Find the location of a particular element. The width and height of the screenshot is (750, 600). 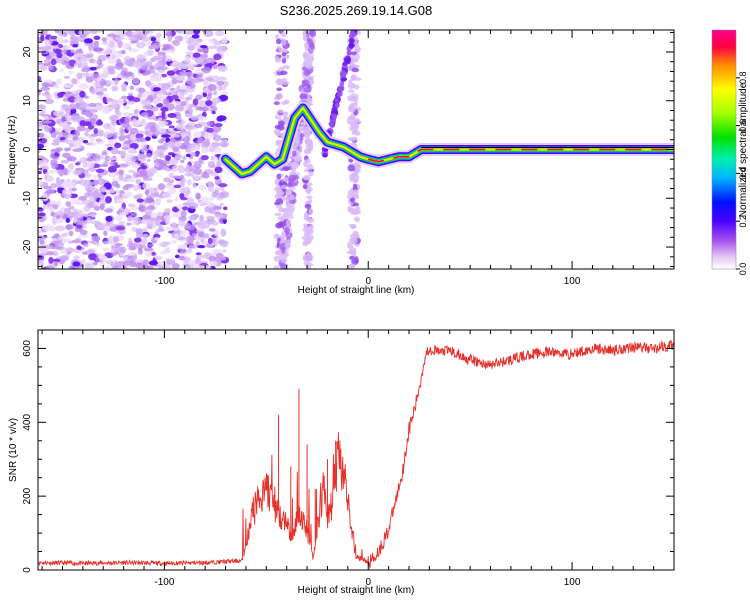

snr-xtick-label: 100 is located at coordinates (572, 582).